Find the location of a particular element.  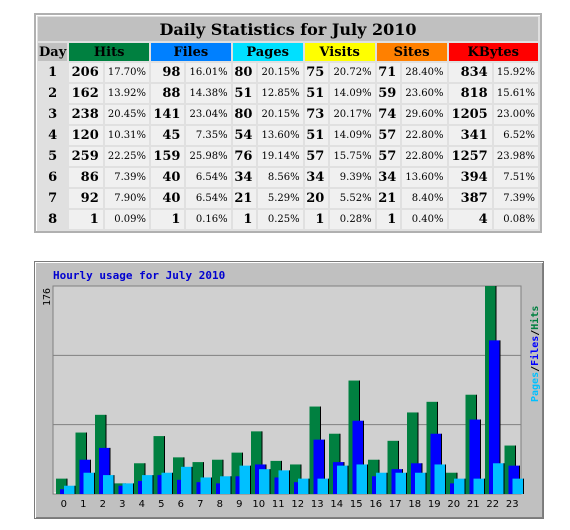

visits-percent: 15.75% is located at coordinates (352, 156).